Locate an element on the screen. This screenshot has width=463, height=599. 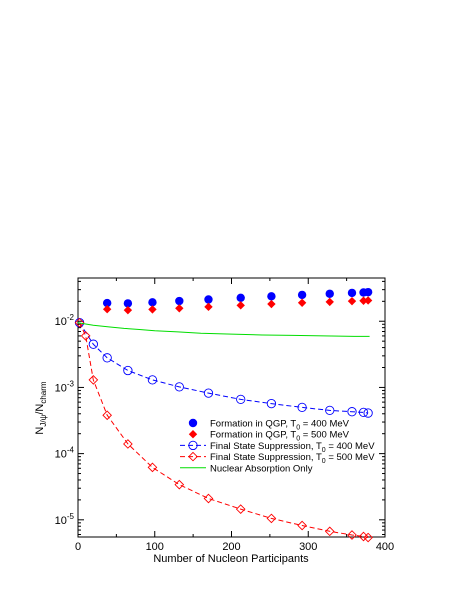
legend-item: Formation in QGP, T0 = 500 MeV is located at coordinates (269, 436).